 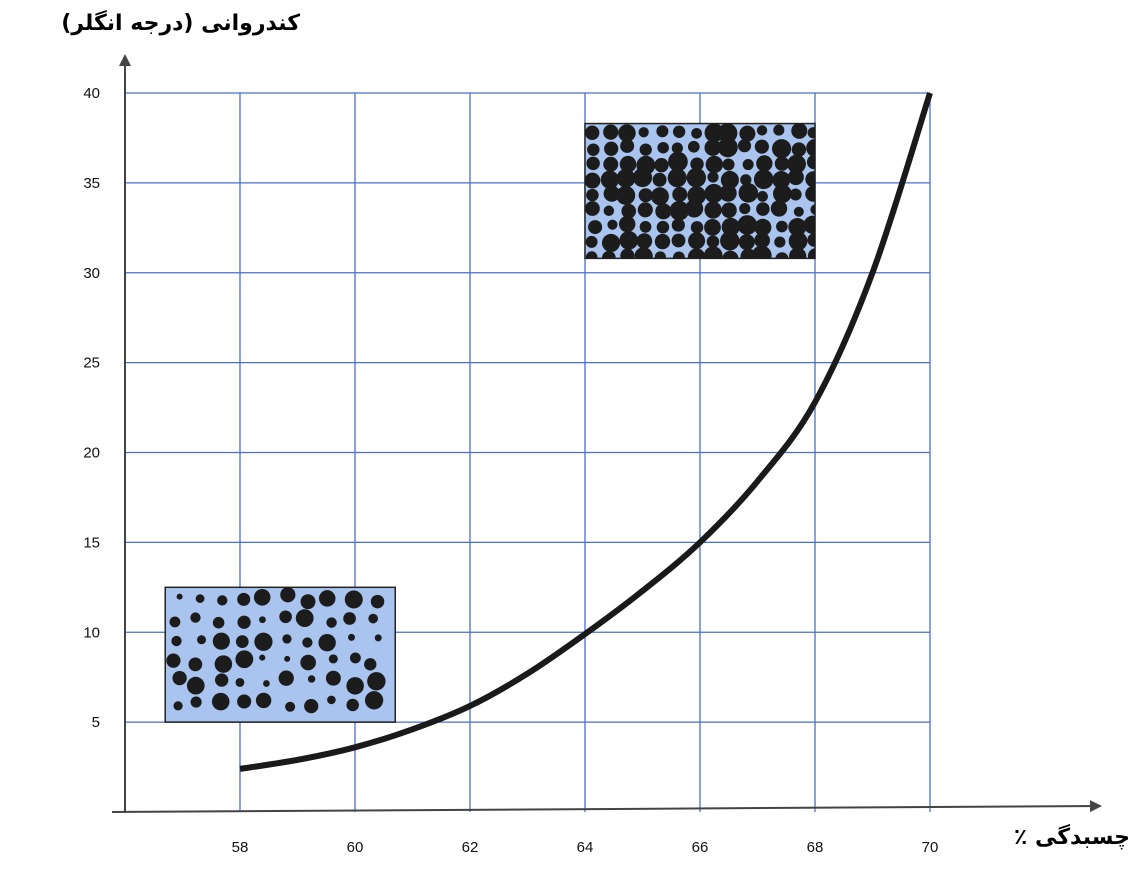 I want to click on y-tick-label: 15, so click(x=91, y=542).